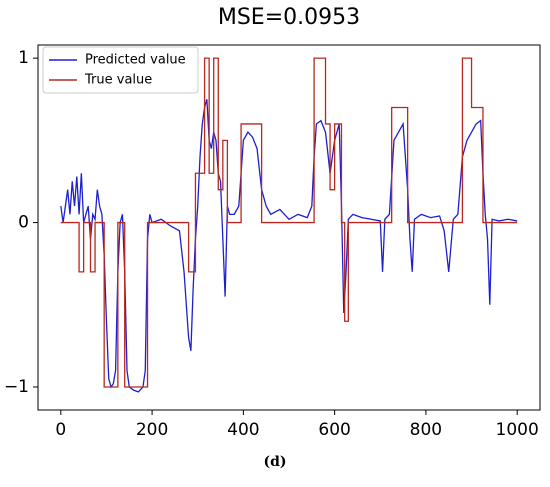 Image resolution: width=550 pixels, height=487 pixels. I want to click on x-tick-label: 800, so click(426, 430).